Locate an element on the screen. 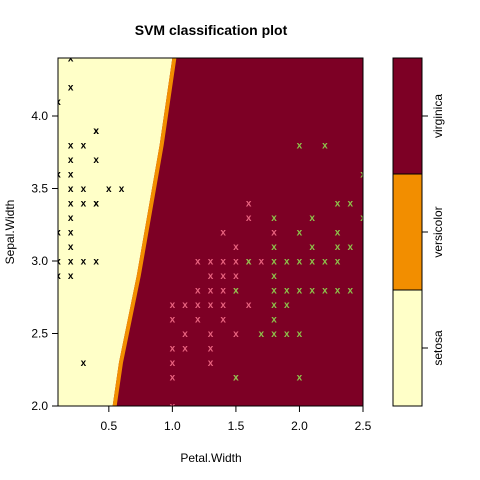 This screenshot has height=480, width=480. y-axis-label: Sepal.Width is located at coordinates (10, 232).